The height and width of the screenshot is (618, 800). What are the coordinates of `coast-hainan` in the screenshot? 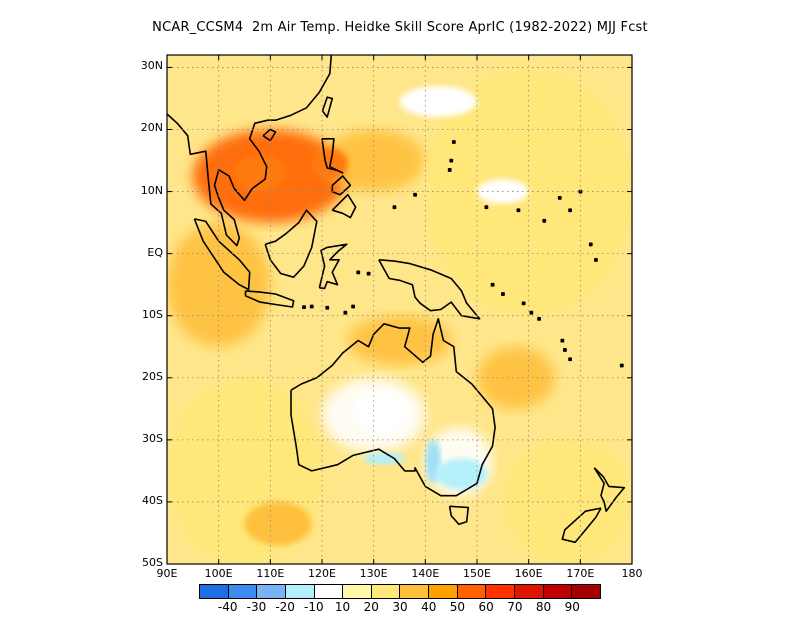 It's located at (269, 135).